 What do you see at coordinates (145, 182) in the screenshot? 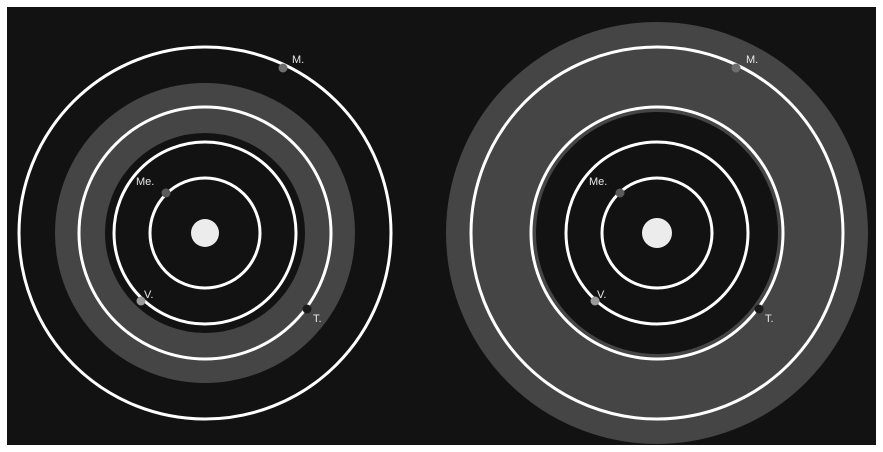
I see `left-label-mercury: Me.` at bounding box center [145, 182].